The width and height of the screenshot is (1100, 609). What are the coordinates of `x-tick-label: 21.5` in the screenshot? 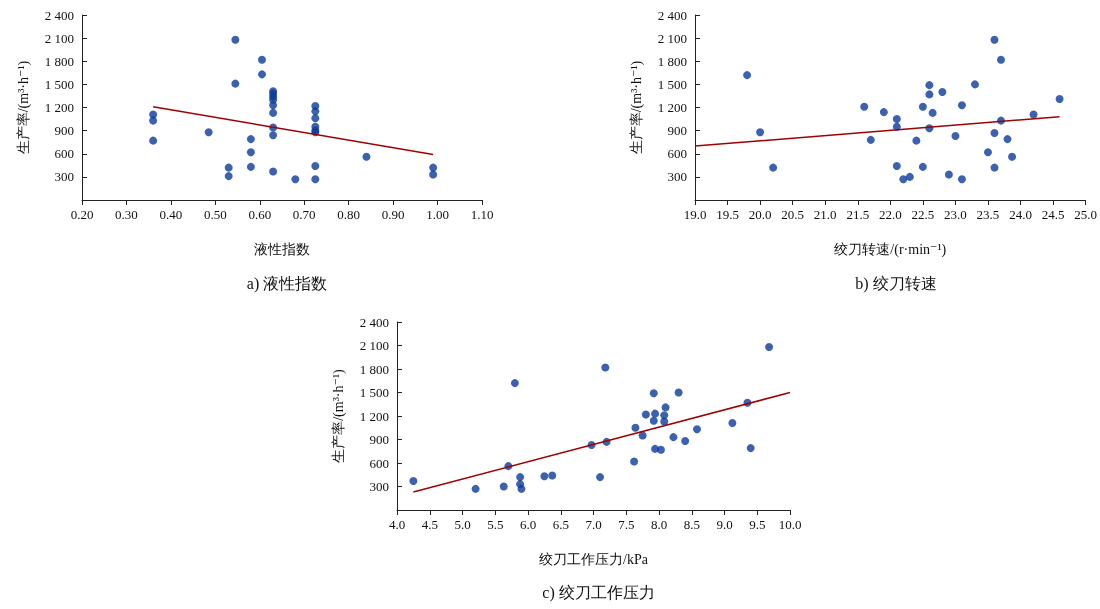 It's located at (858, 214).